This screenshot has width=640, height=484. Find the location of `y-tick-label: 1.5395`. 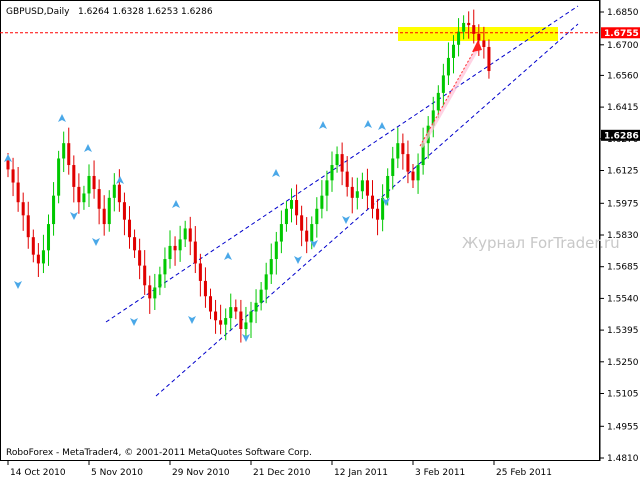

y-tick-label: 1.5395 is located at coordinates (623, 331).